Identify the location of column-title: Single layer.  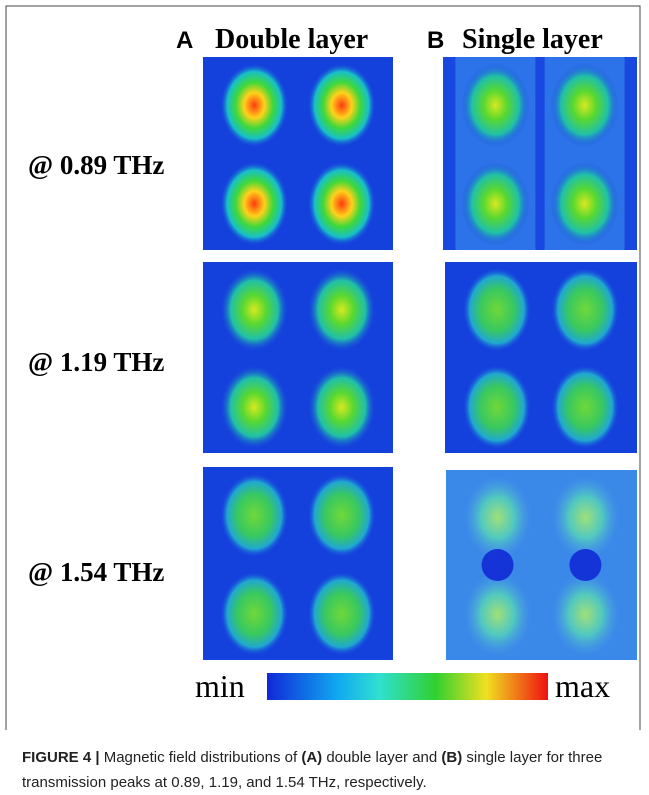
(532, 39).